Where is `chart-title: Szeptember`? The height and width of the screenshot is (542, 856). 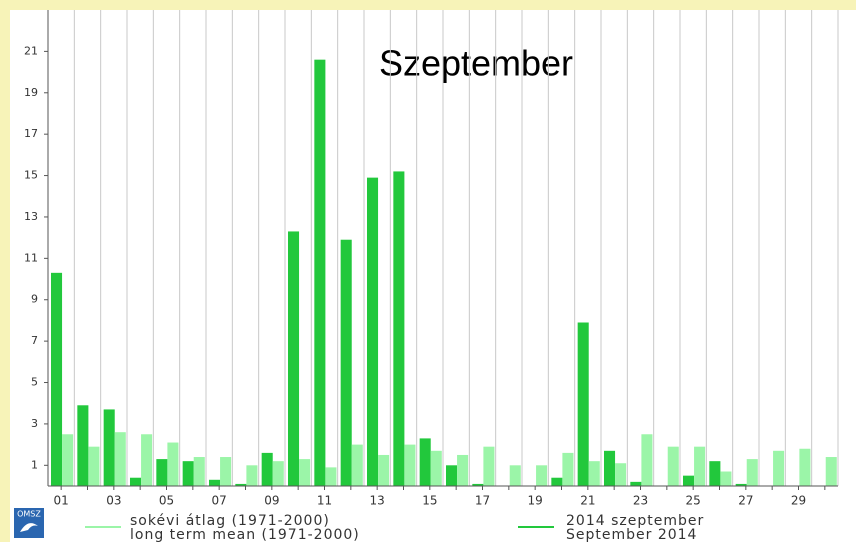 chart-title: Szeptember is located at coordinates (476, 63).